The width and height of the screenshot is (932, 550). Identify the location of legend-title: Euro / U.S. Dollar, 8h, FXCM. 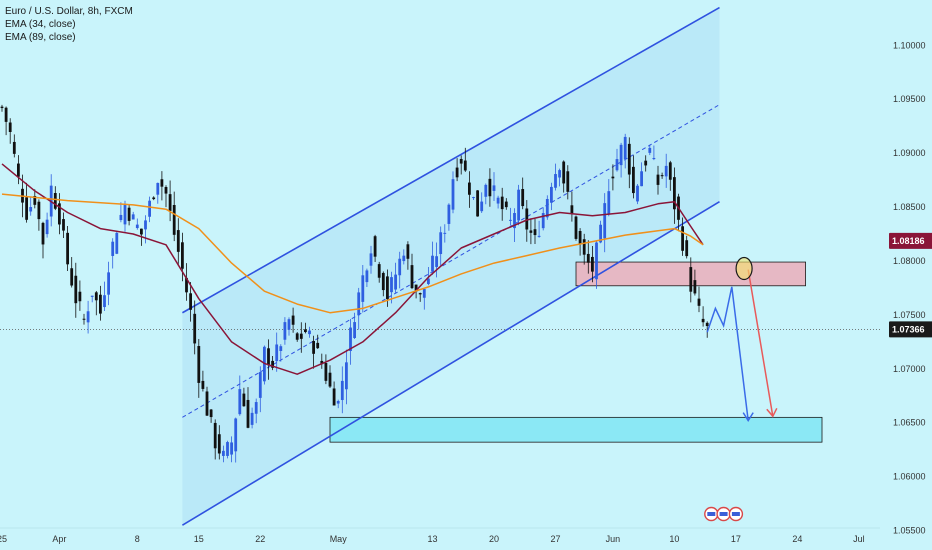
(69, 11).